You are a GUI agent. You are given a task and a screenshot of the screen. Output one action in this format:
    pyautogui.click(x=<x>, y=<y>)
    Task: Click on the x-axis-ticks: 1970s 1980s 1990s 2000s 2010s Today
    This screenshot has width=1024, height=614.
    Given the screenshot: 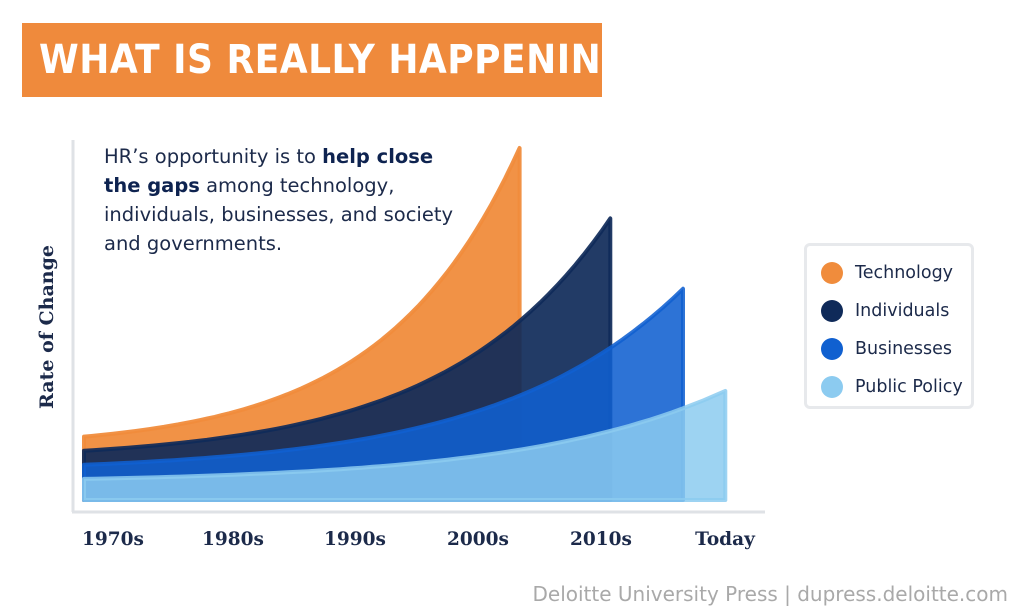 What is the action you would take?
    pyautogui.click(x=419, y=539)
    